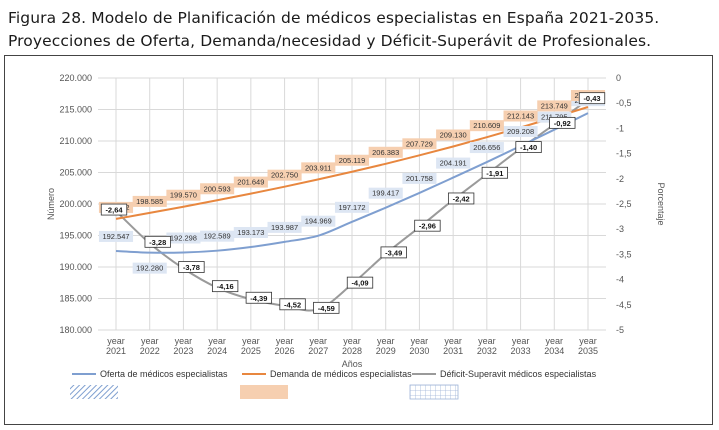 The image size is (719, 430). I want to click on legend-deficit-pattern, so click(434, 392).